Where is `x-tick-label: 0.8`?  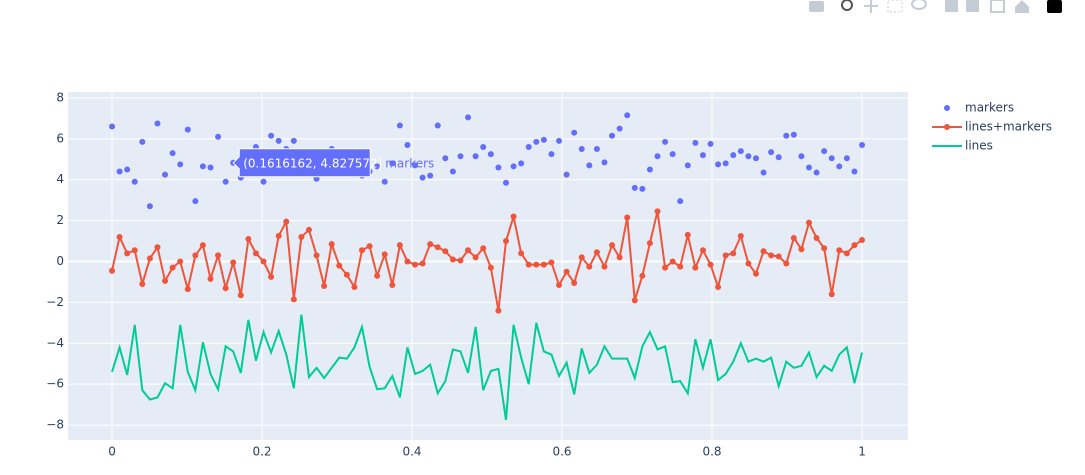 x-tick-label: 0.8 is located at coordinates (711, 452).